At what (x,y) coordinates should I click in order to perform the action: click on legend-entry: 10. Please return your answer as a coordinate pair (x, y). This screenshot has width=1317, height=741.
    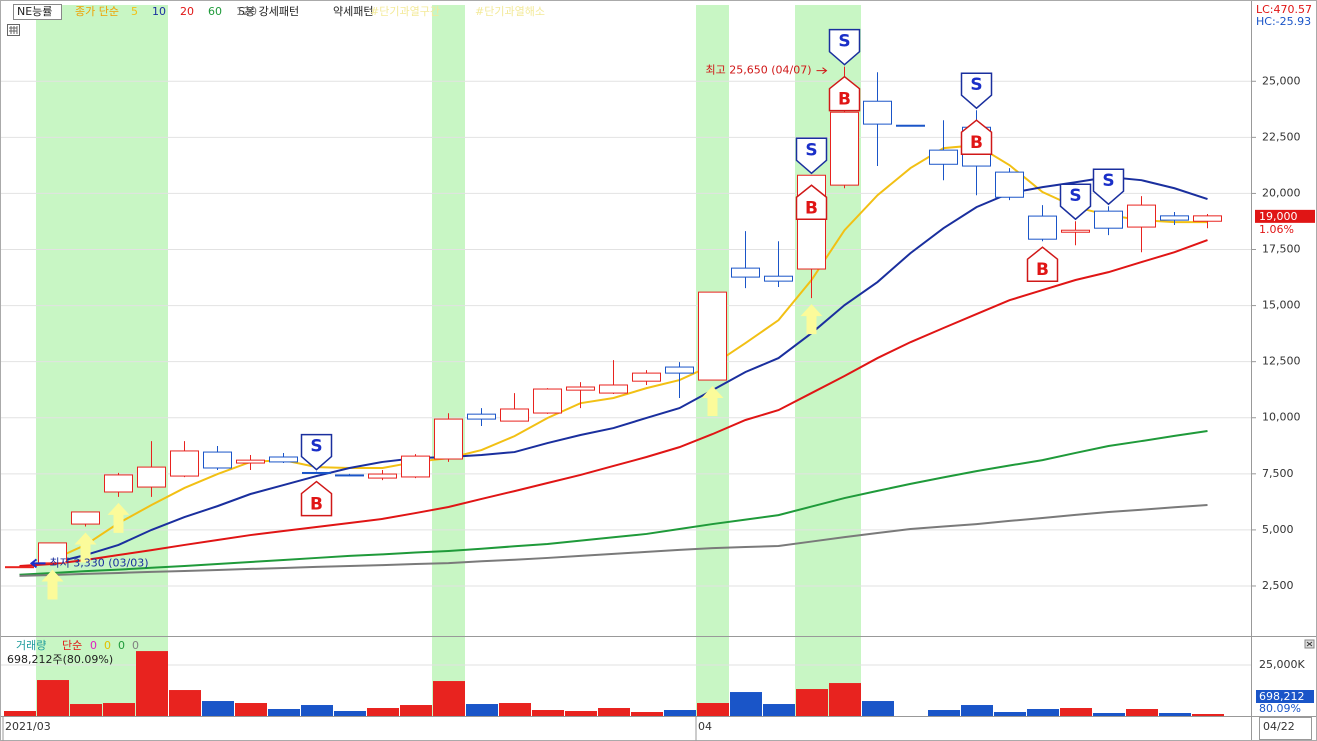
    Looking at the image, I should click on (159, 11).